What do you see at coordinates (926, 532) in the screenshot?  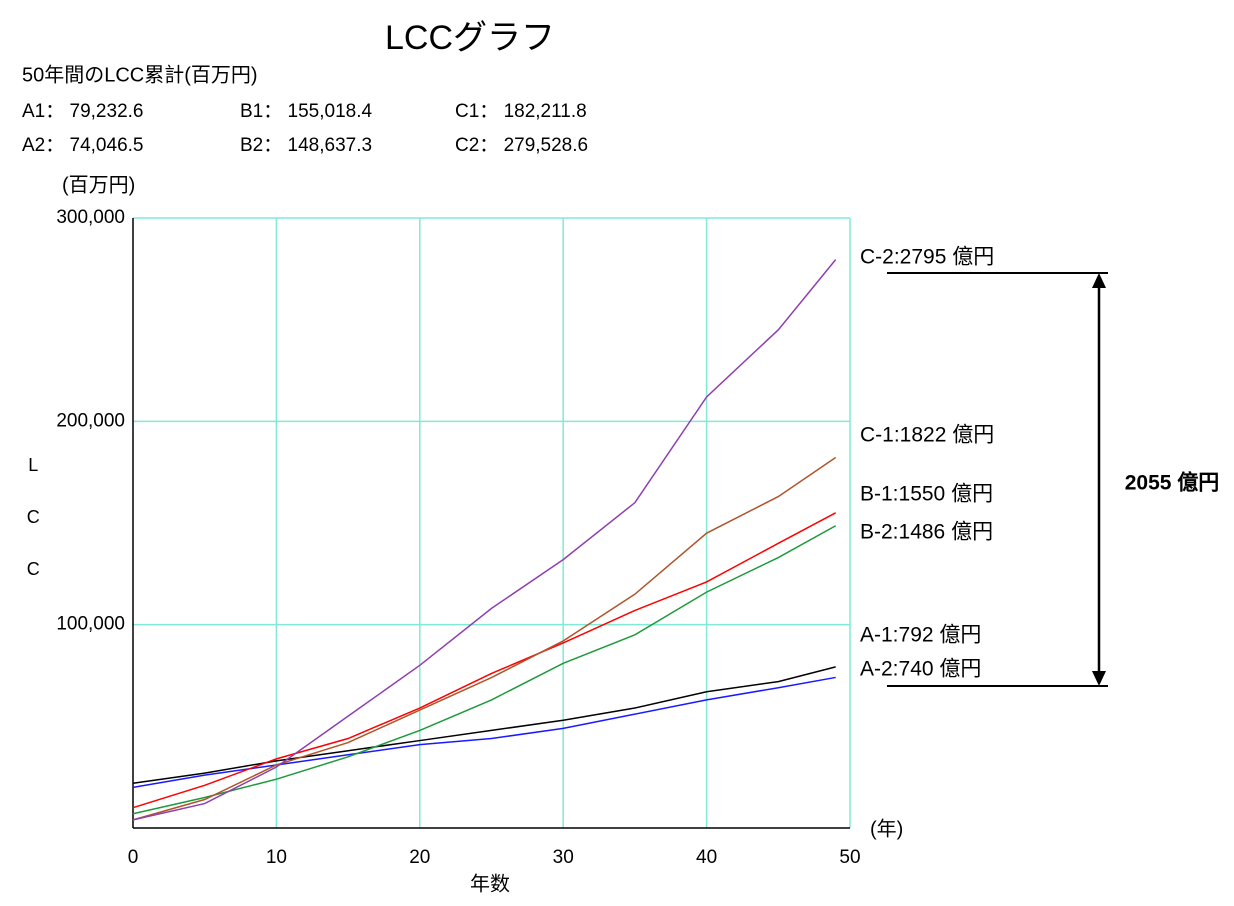 I see `end-label: B-2:1486 億円` at bounding box center [926, 532].